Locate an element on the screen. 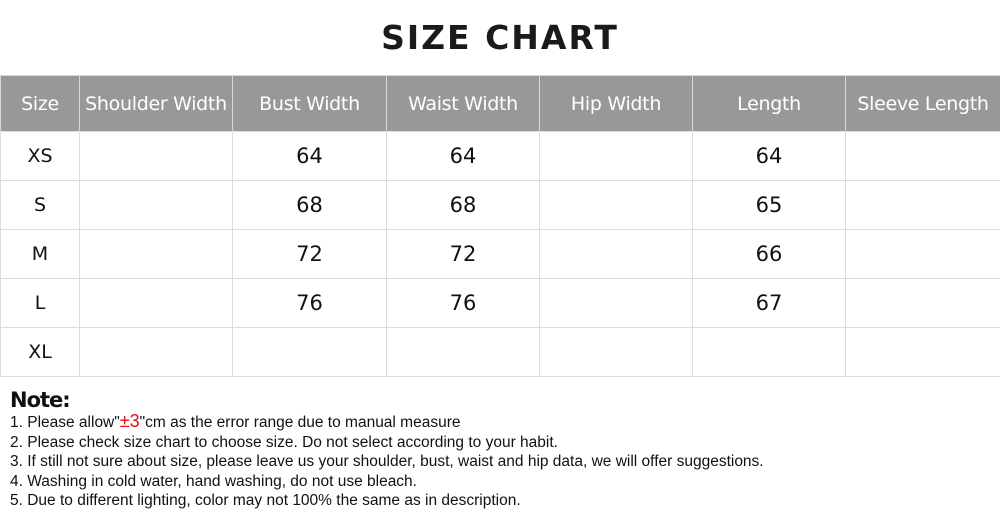 This screenshot has height=522, width=1000. table-row: L 76 76 67 is located at coordinates (500, 303).